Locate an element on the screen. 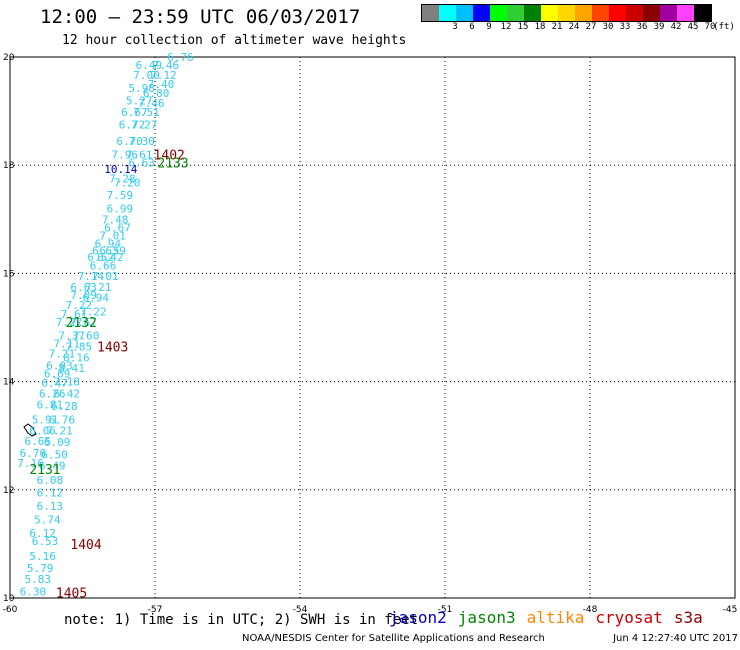  legend-label: 45 is located at coordinates (693, 27).